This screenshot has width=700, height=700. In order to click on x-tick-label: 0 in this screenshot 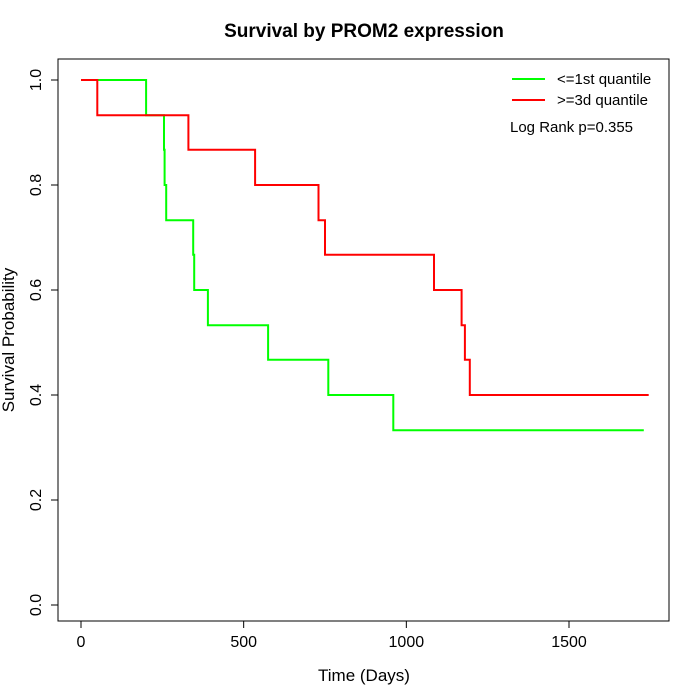, I will do `click(81, 642)`.